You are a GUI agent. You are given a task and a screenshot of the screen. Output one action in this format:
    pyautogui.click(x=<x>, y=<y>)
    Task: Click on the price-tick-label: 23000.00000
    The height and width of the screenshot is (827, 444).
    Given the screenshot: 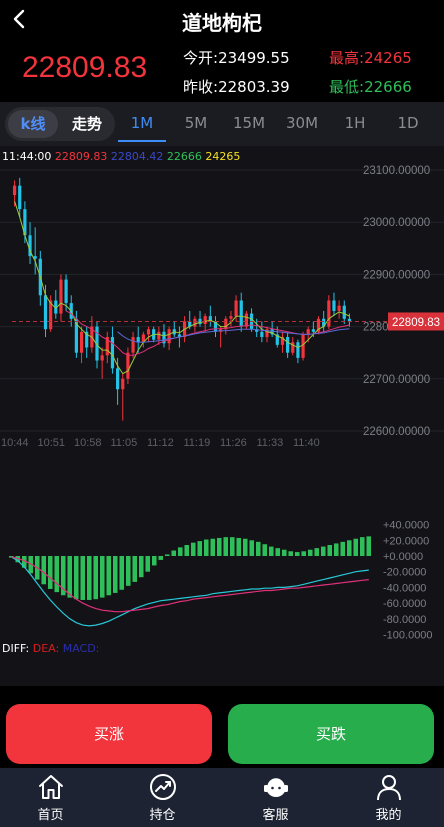 What is the action you would take?
    pyautogui.click(x=396, y=223)
    